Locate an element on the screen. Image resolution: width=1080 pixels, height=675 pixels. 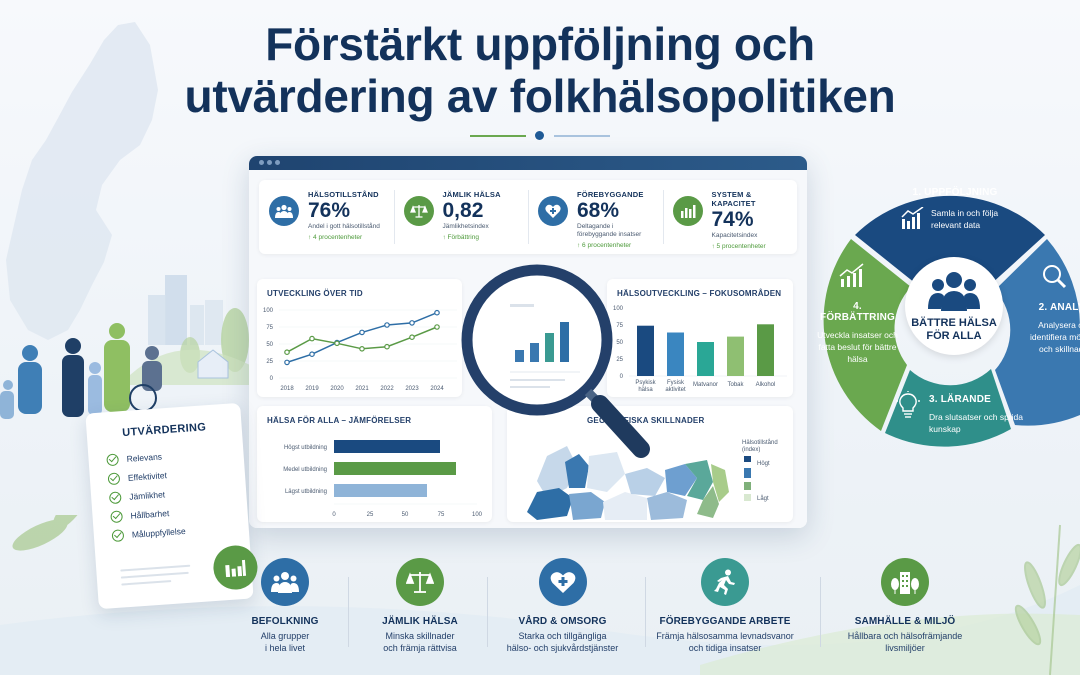
svg-text: 2021 is located at coordinates (362, 389).